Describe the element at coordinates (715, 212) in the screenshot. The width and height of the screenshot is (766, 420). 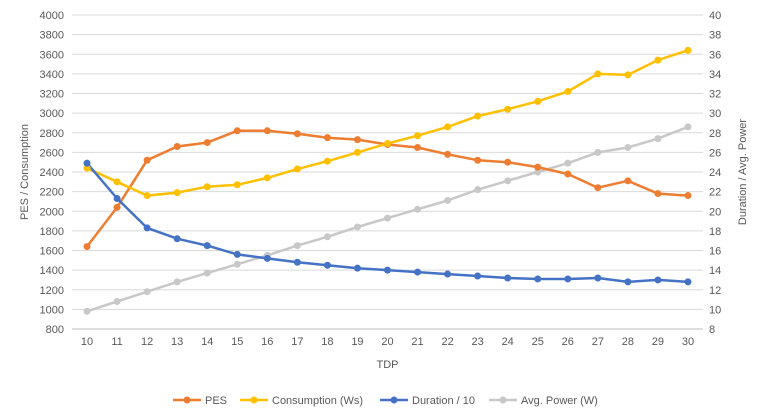
I see `y-right-tick-label: 20` at that location.